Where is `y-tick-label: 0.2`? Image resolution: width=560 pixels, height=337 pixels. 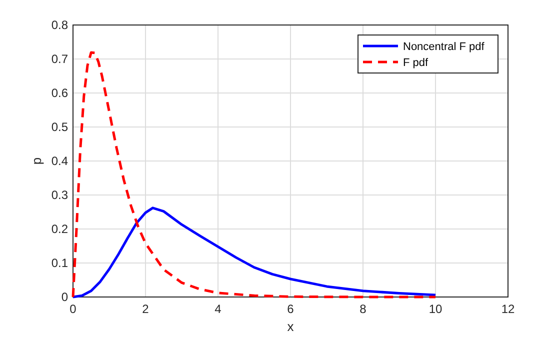
y-tick-label: 0.2 is located at coordinates (59, 229).